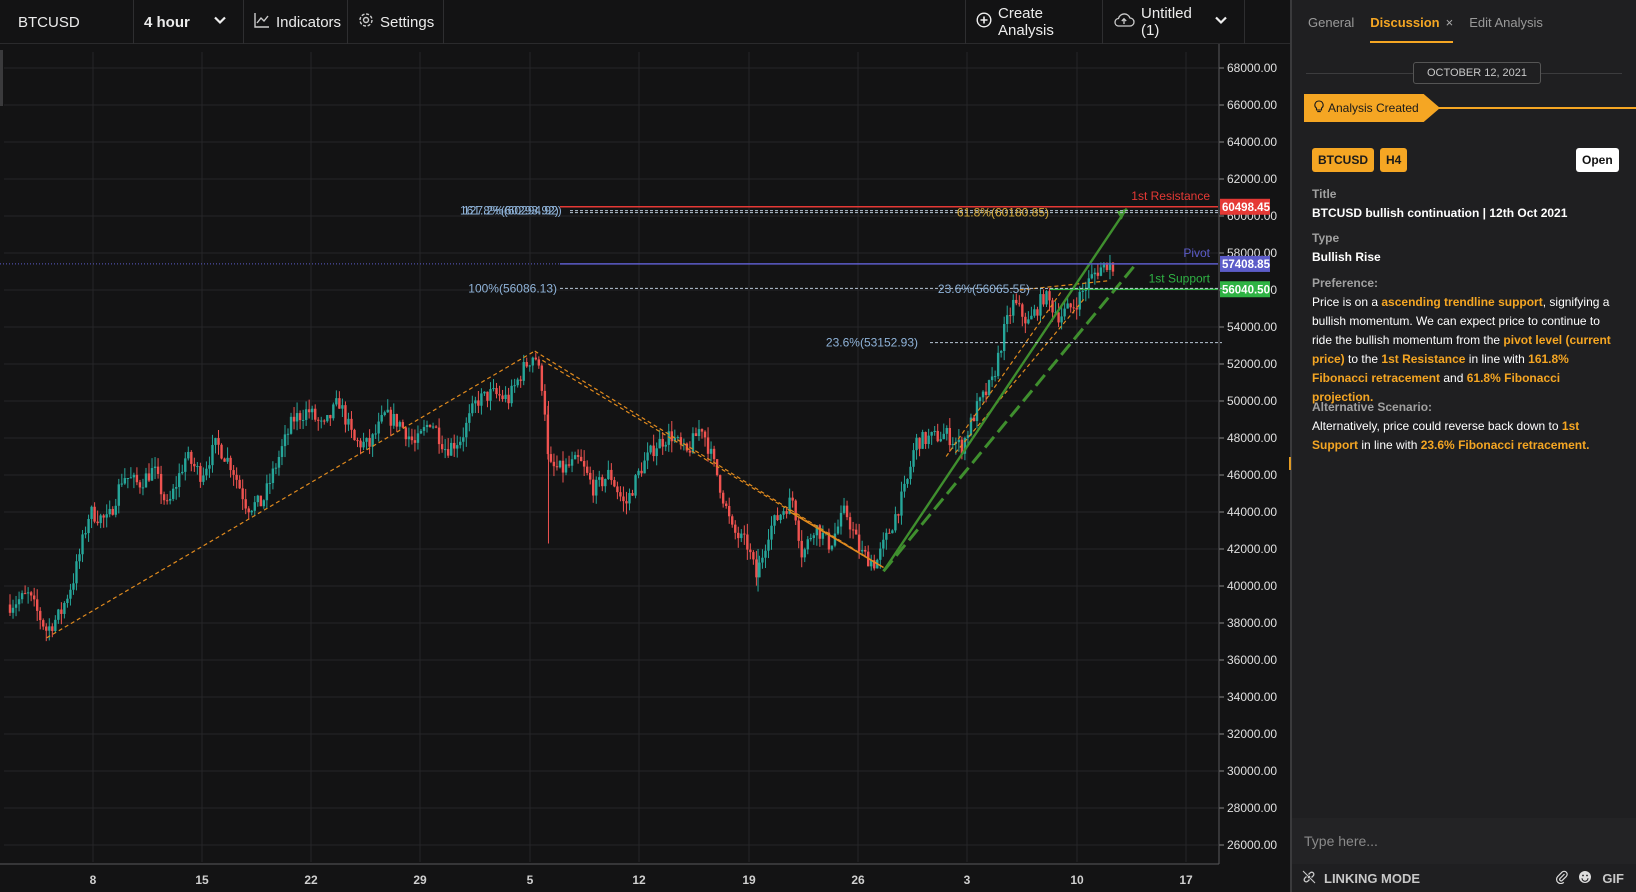 This screenshot has height=892, width=1636. What do you see at coordinates (1291, 446) in the screenshot?
I see `panel-splitter` at bounding box center [1291, 446].